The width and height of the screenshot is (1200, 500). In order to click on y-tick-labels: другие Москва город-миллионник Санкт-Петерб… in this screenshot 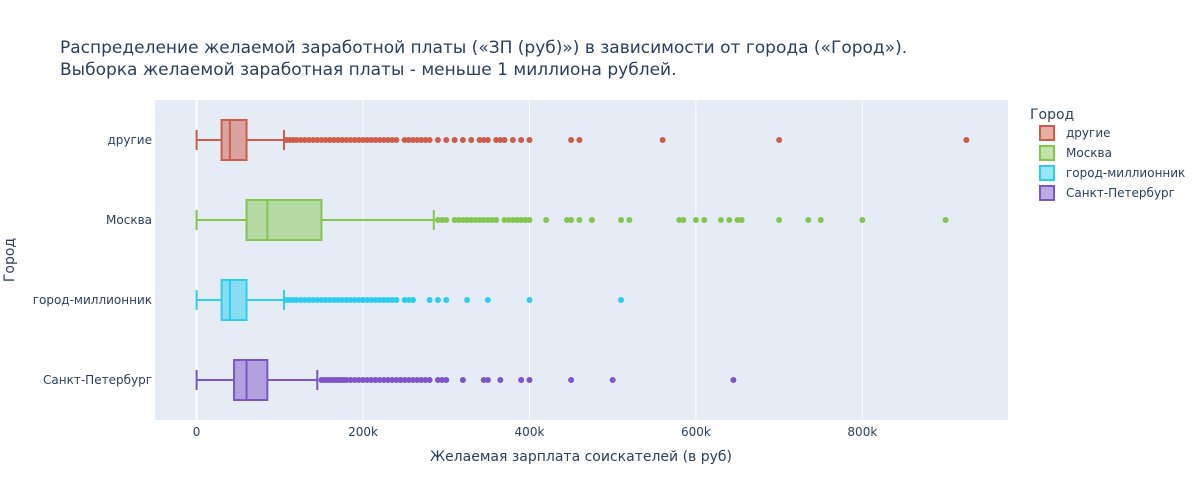, I will do `click(92, 260)`.